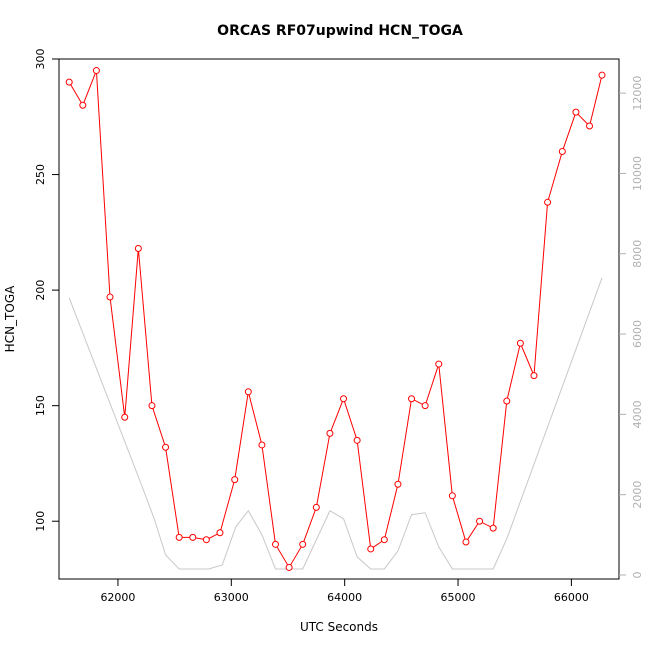 Image resolution: width=650 pixels, height=650 pixels. What do you see at coordinates (40, 405) in the screenshot?
I see `y-tick-label: 150` at bounding box center [40, 405].